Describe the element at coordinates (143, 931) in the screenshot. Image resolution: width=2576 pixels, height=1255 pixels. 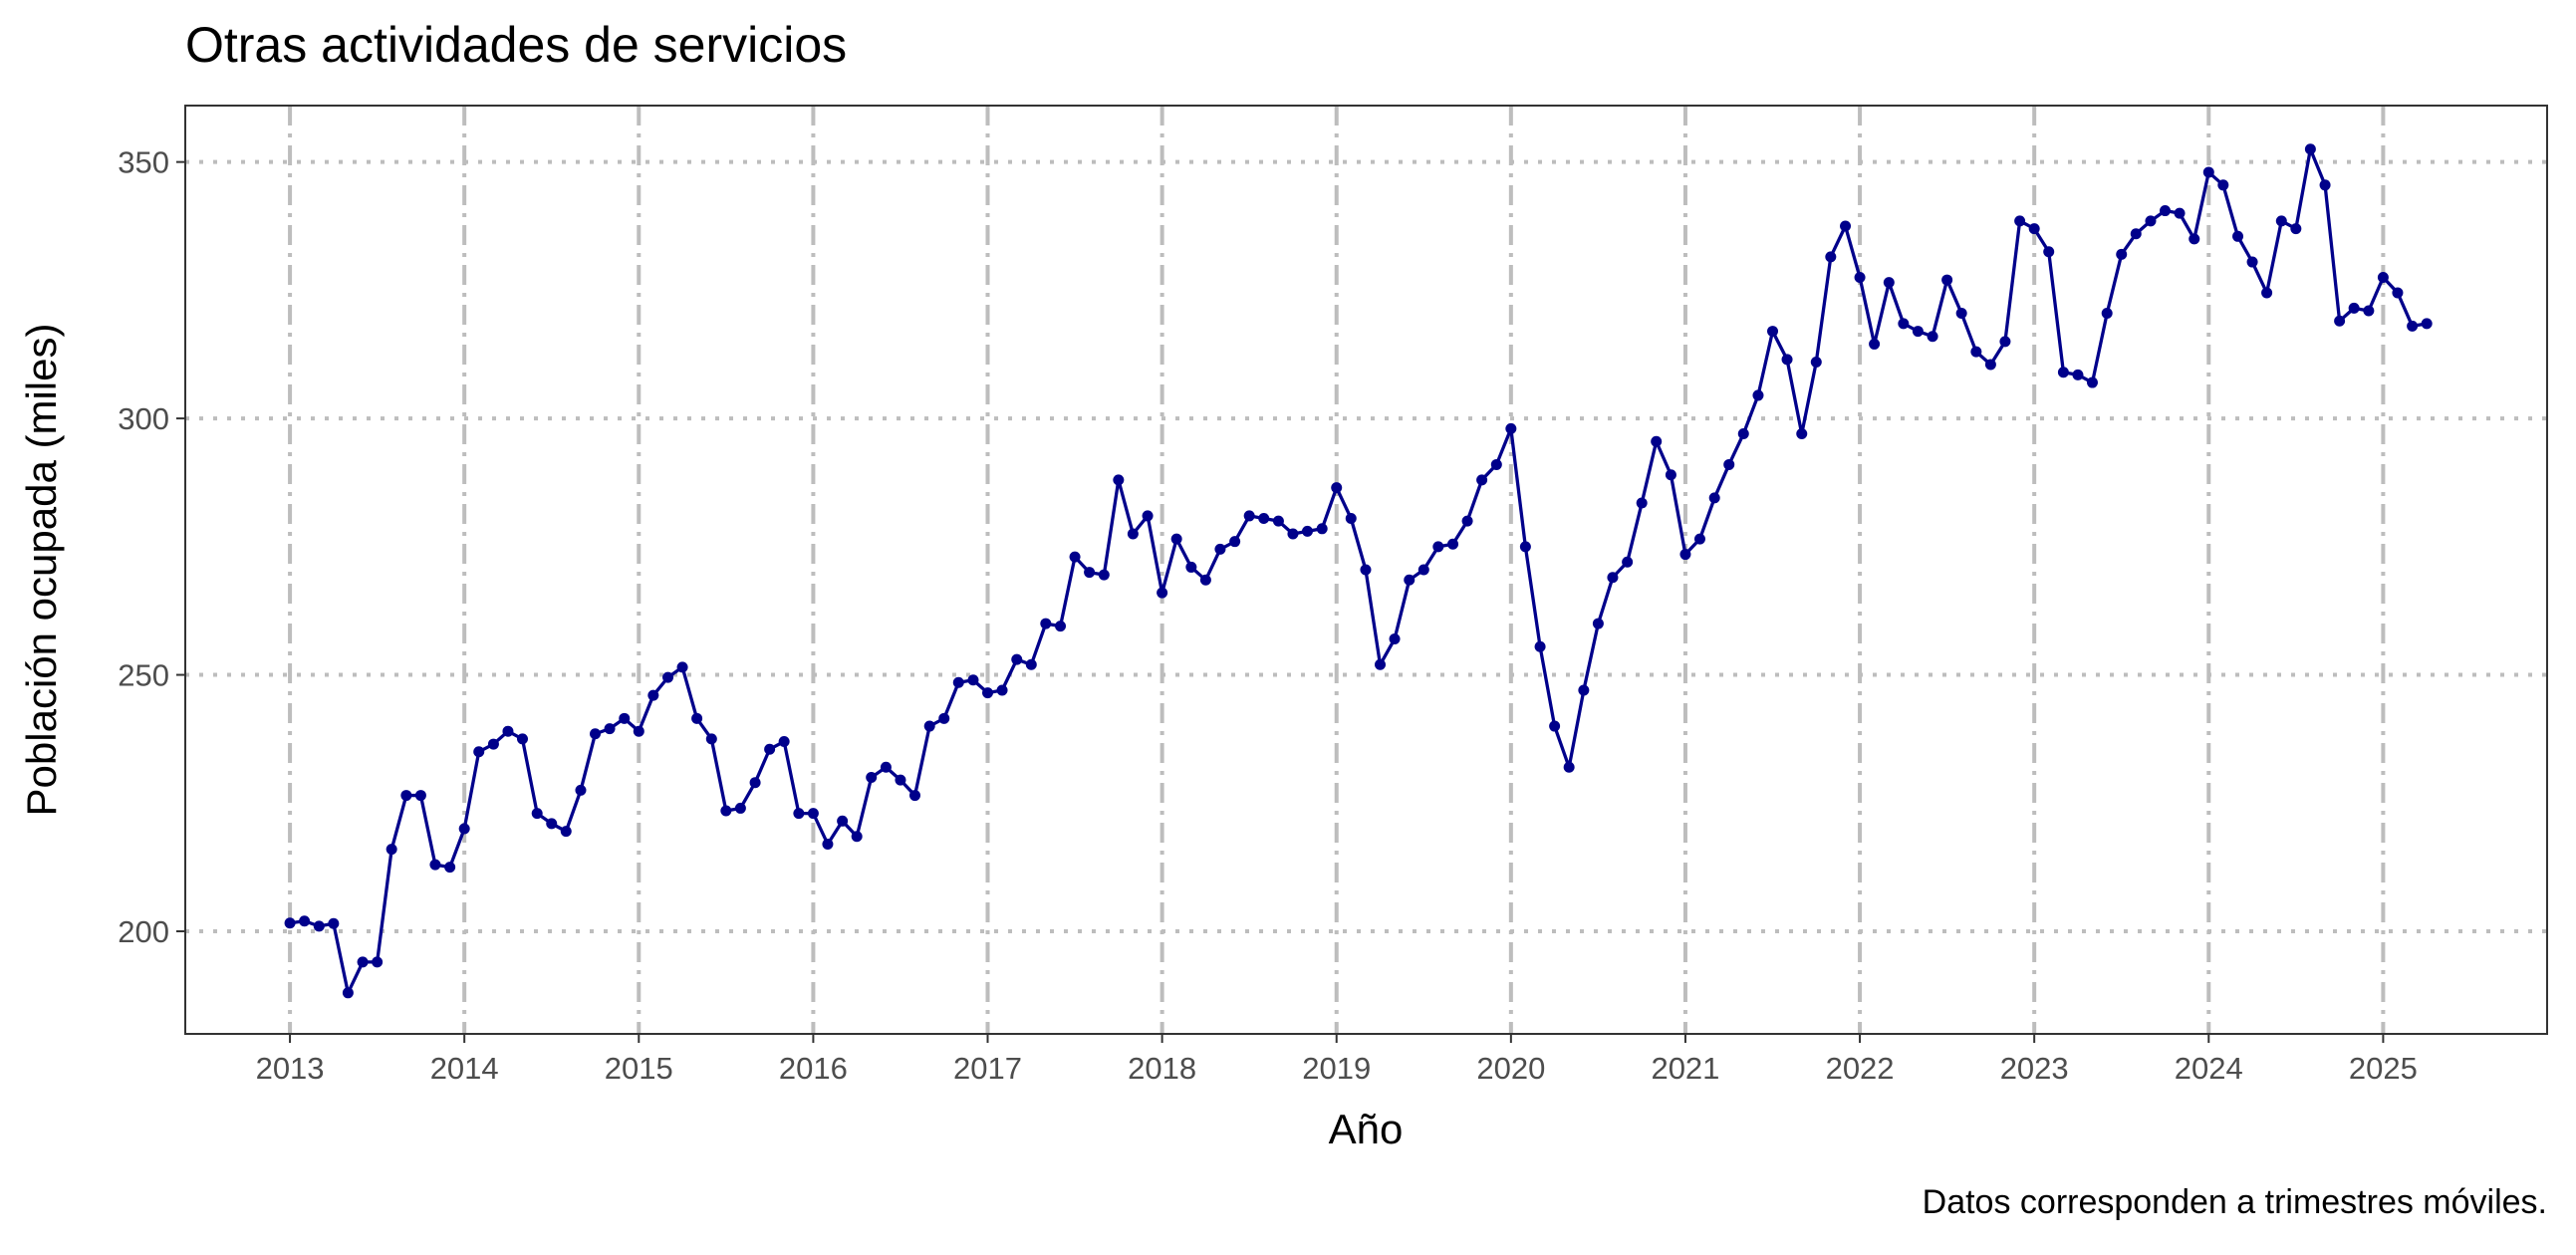
I see `y-tick-label: 200` at that location.